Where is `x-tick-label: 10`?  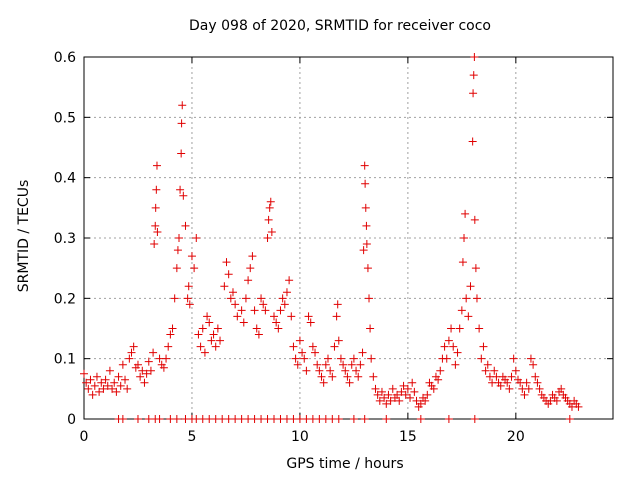
x-tick-label: 10 is located at coordinates (300, 437).